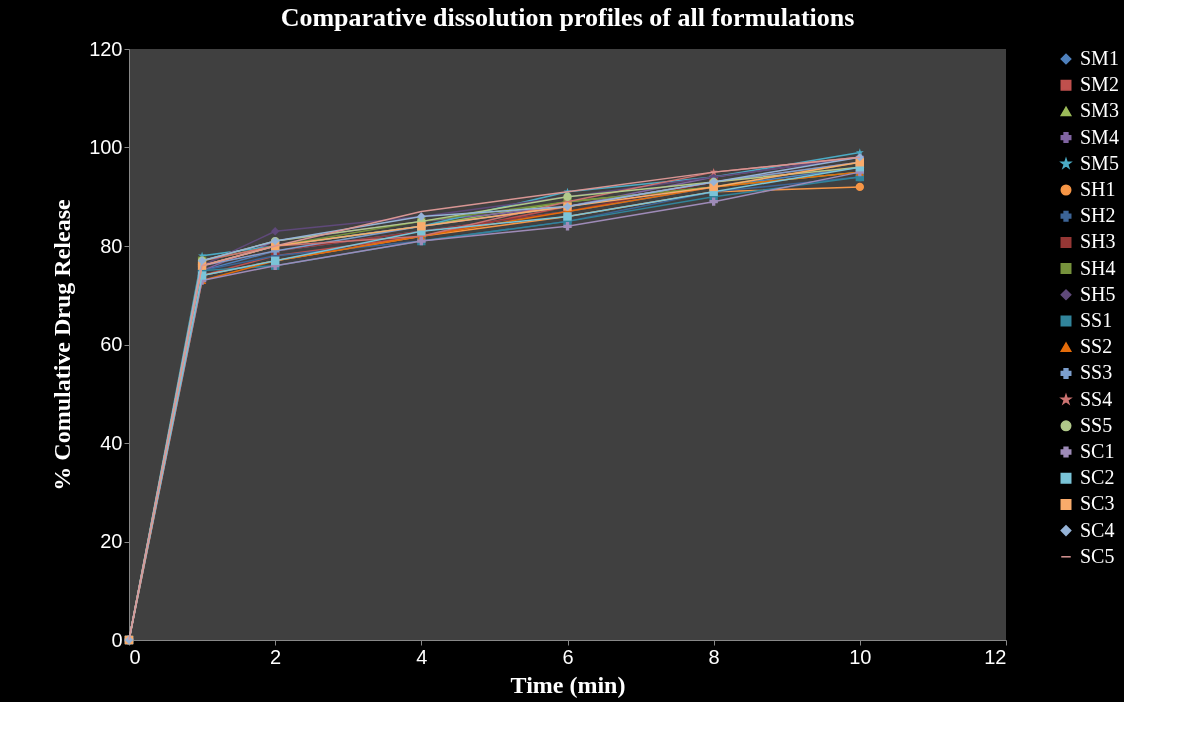  What do you see at coordinates (714, 656) in the screenshot?
I see `x-tick-label: 8` at bounding box center [714, 656].